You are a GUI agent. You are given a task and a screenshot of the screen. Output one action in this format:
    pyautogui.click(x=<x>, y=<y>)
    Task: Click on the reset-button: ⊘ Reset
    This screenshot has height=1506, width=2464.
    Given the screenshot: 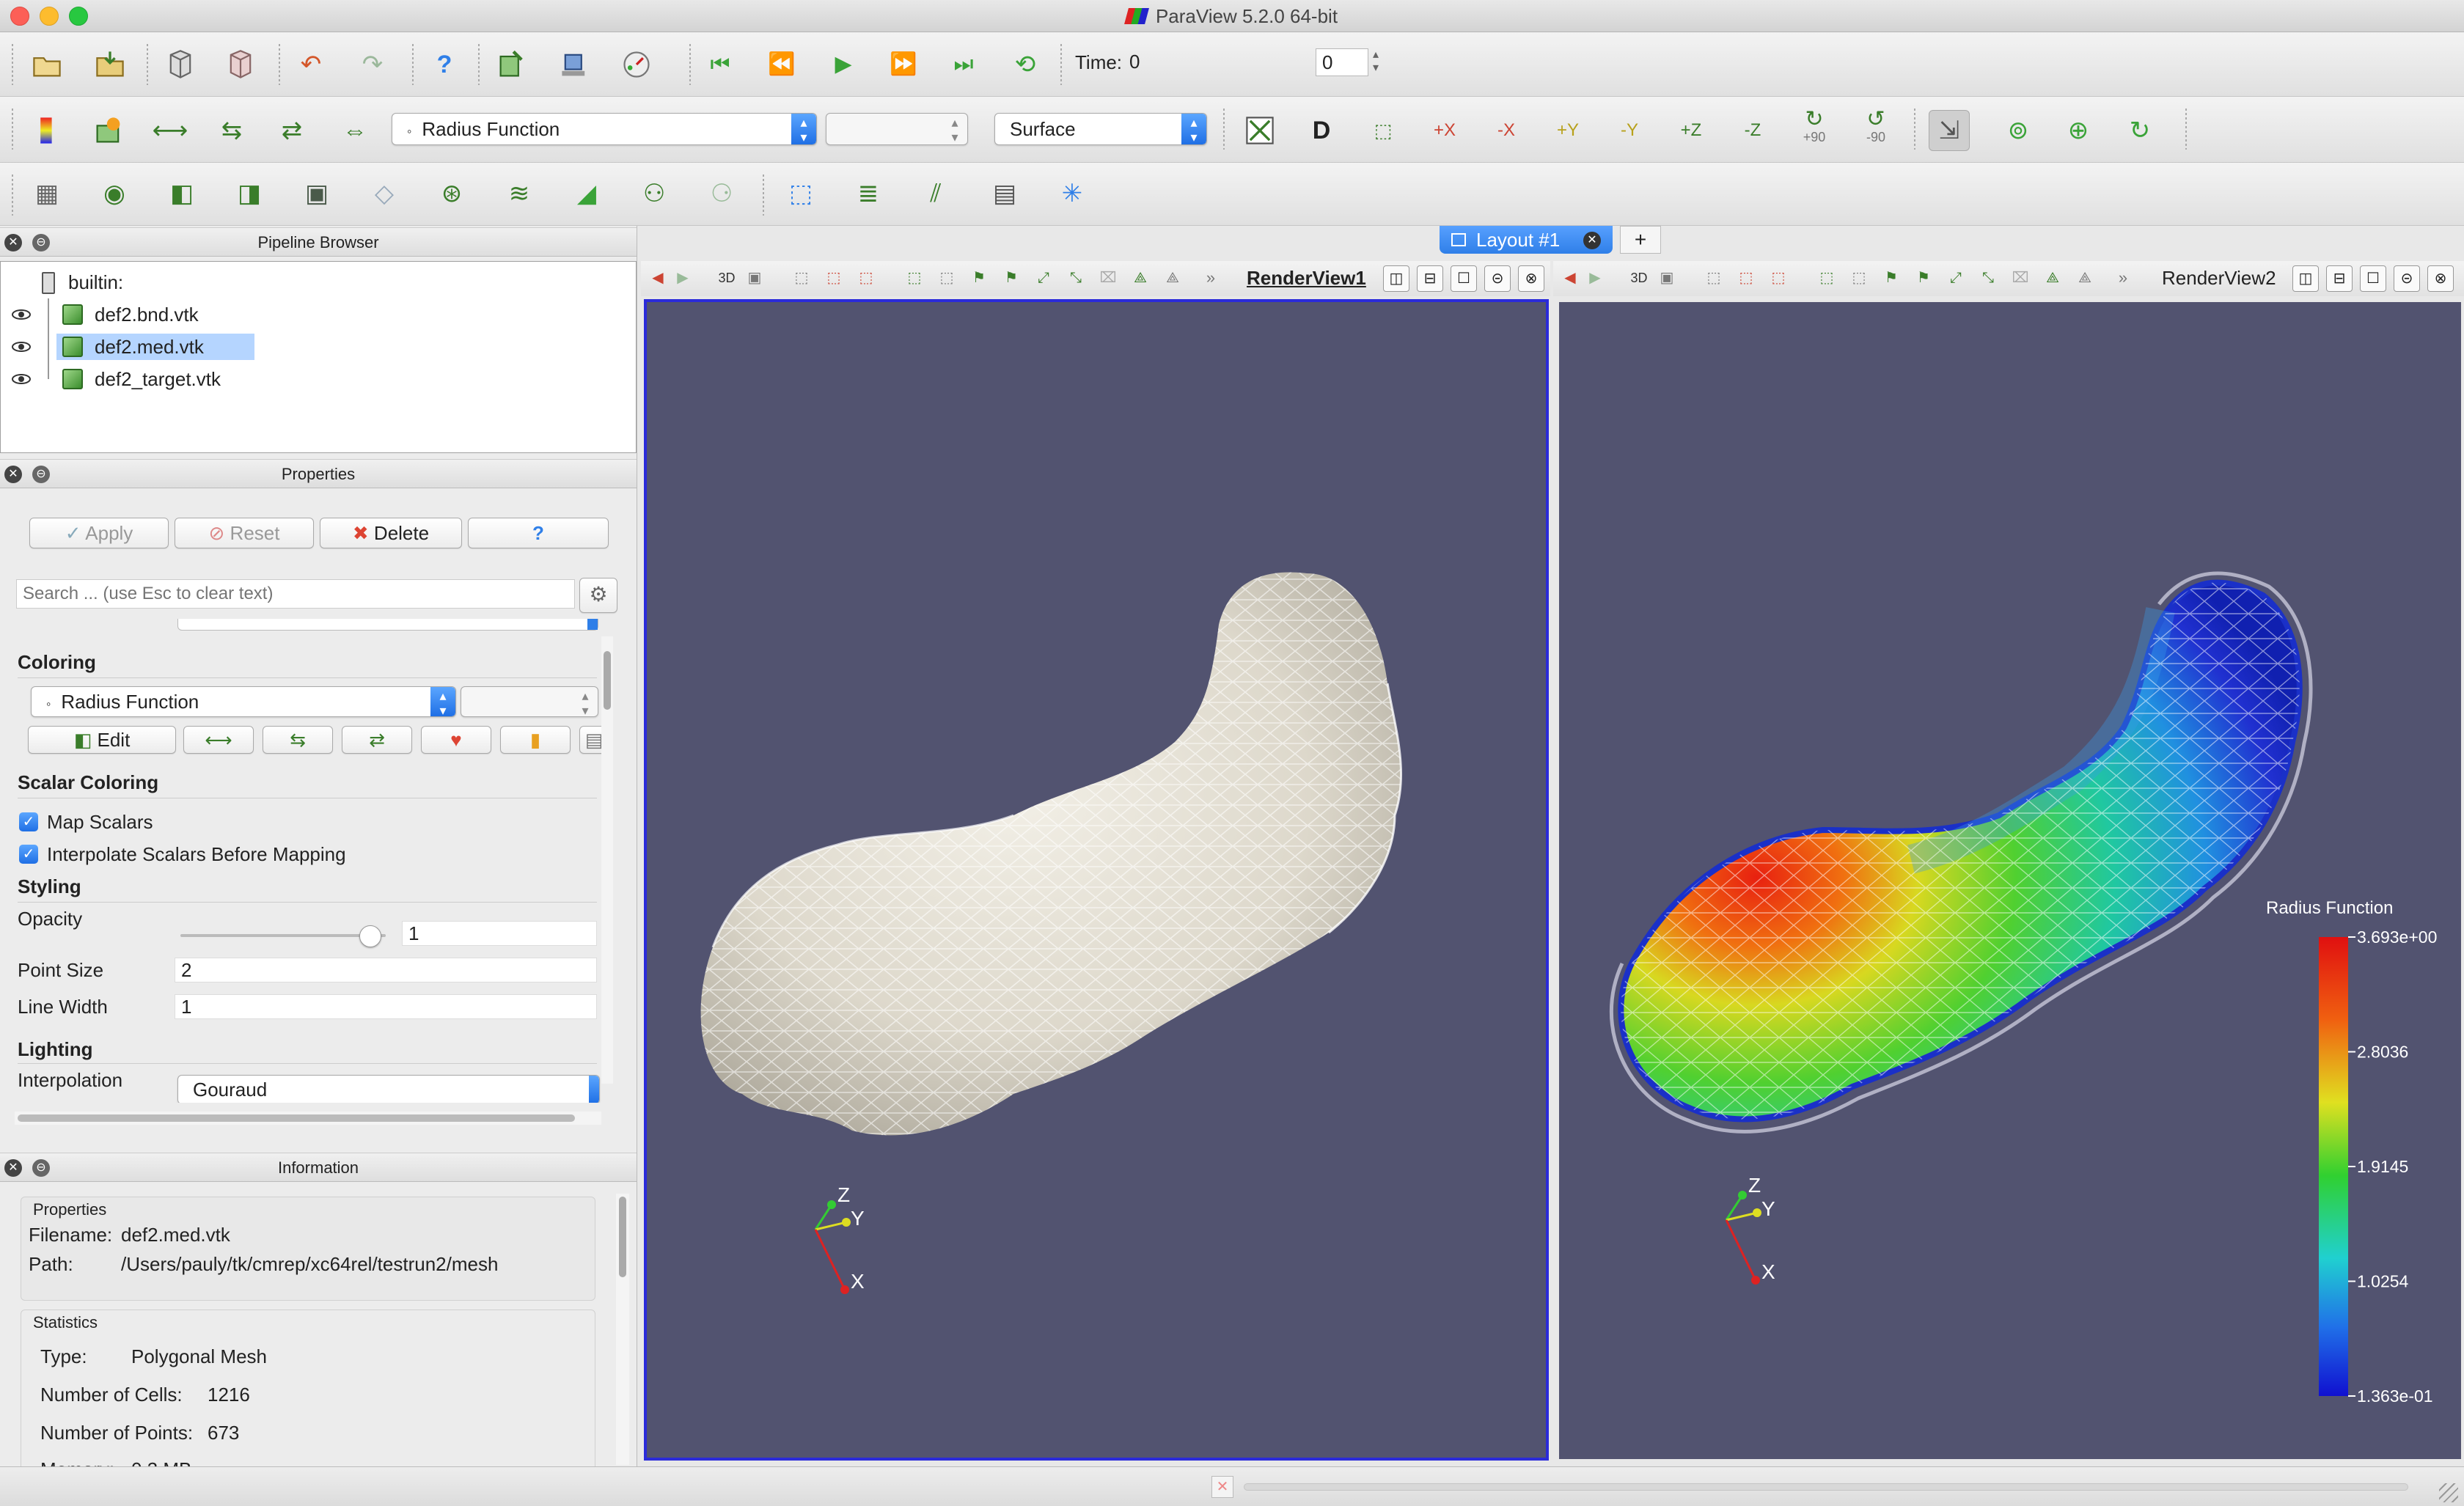 What is the action you would take?
    pyautogui.click(x=244, y=533)
    